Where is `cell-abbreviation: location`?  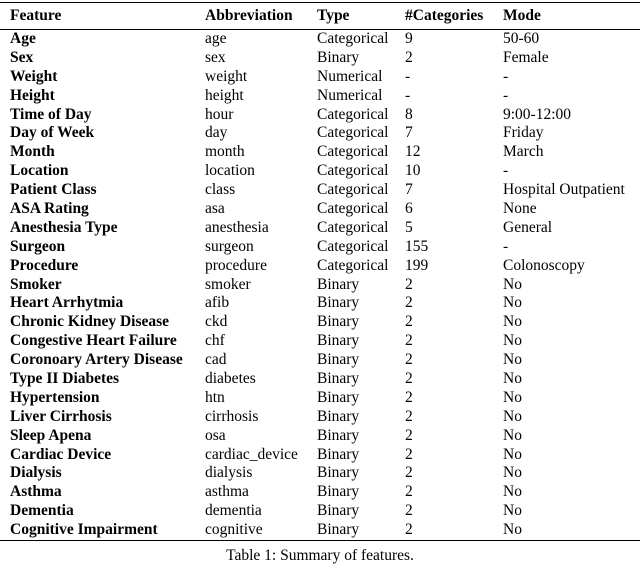
cell-abbreviation: location is located at coordinates (230, 171).